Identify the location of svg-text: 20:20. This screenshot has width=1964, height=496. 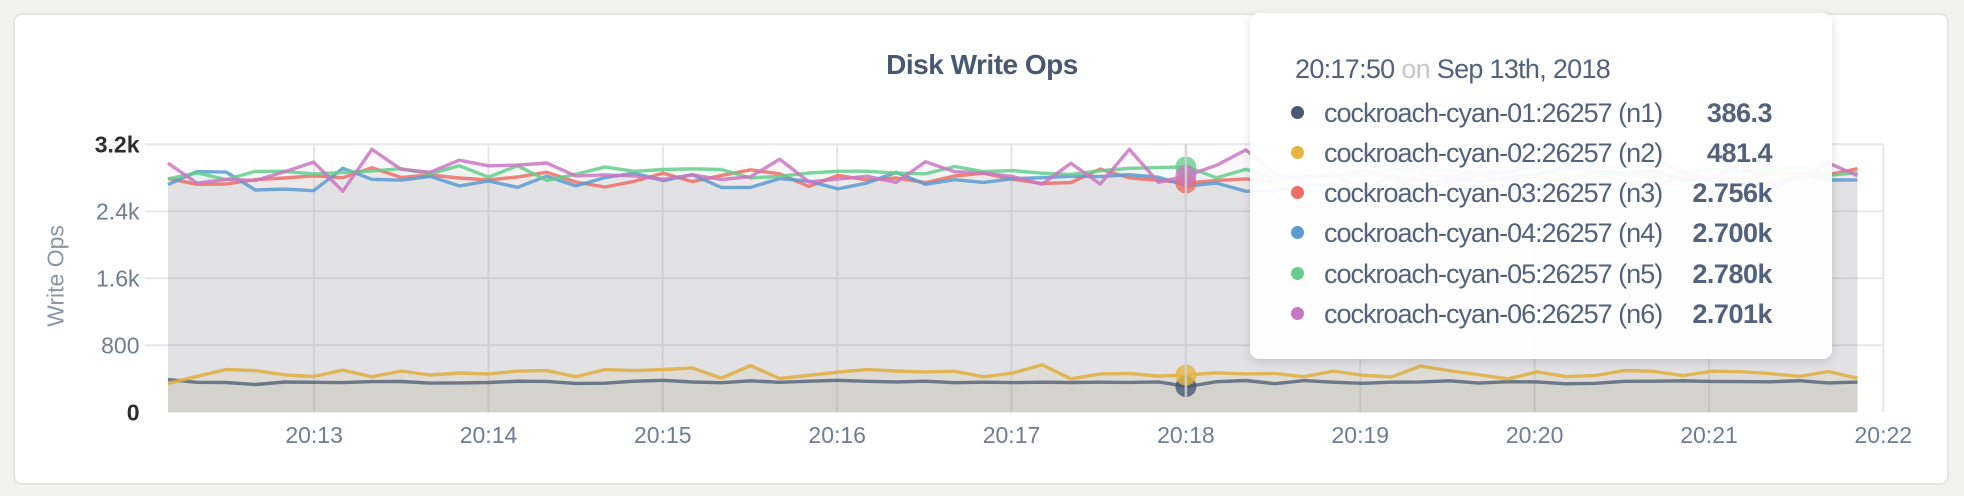
(1535, 435).